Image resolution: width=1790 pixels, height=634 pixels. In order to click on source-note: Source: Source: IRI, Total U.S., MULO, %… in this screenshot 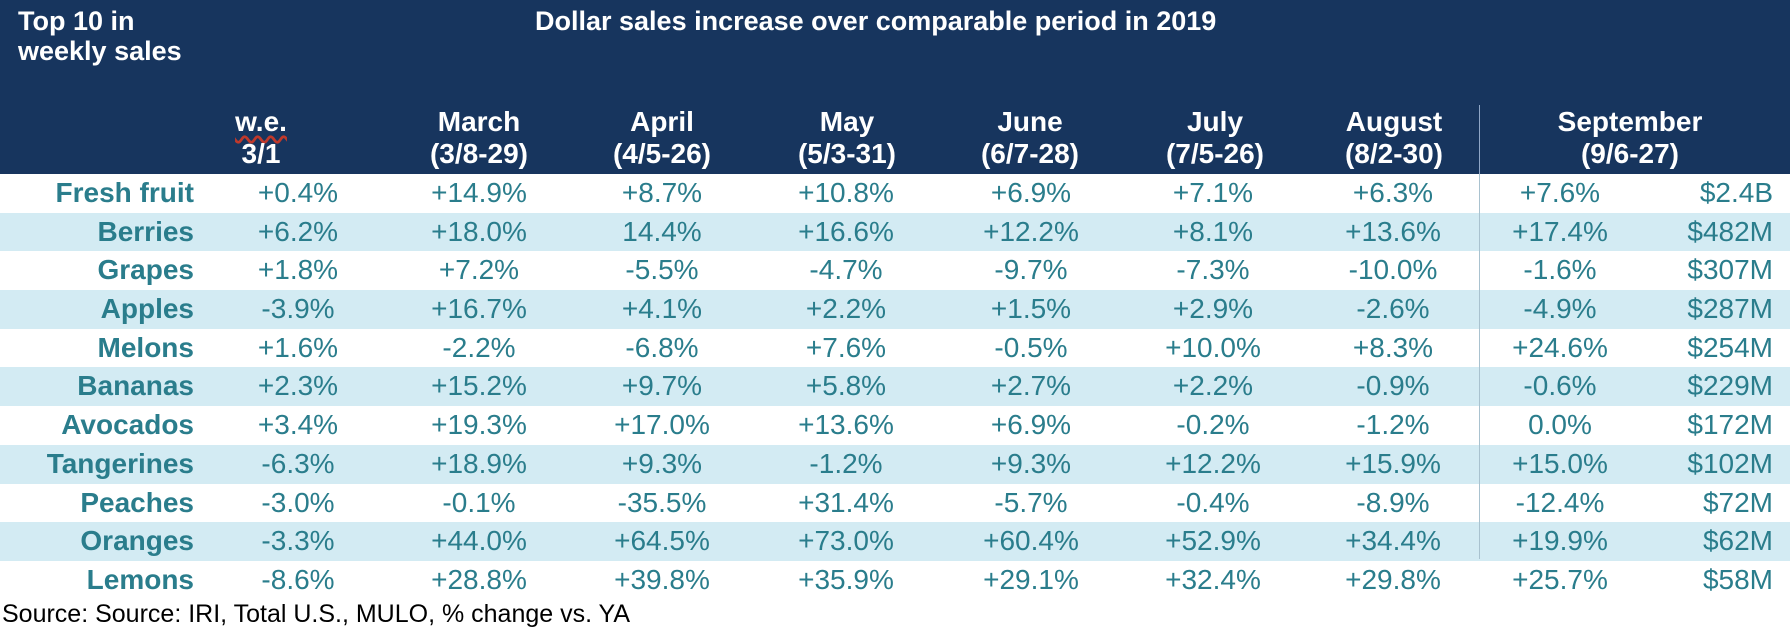, I will do `click(316, 614)`.